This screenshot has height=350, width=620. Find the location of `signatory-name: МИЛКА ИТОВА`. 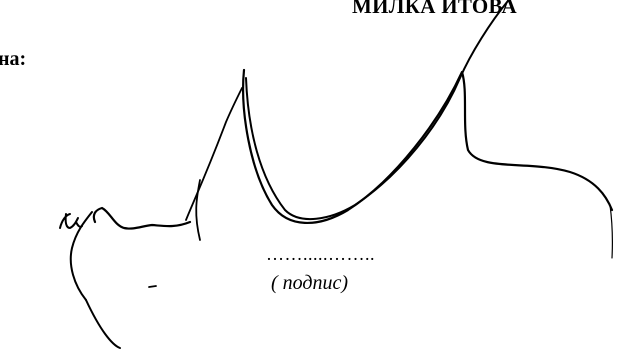

signatory-name: МИЛКА ИТОВА is located at coordinates (434, 9).